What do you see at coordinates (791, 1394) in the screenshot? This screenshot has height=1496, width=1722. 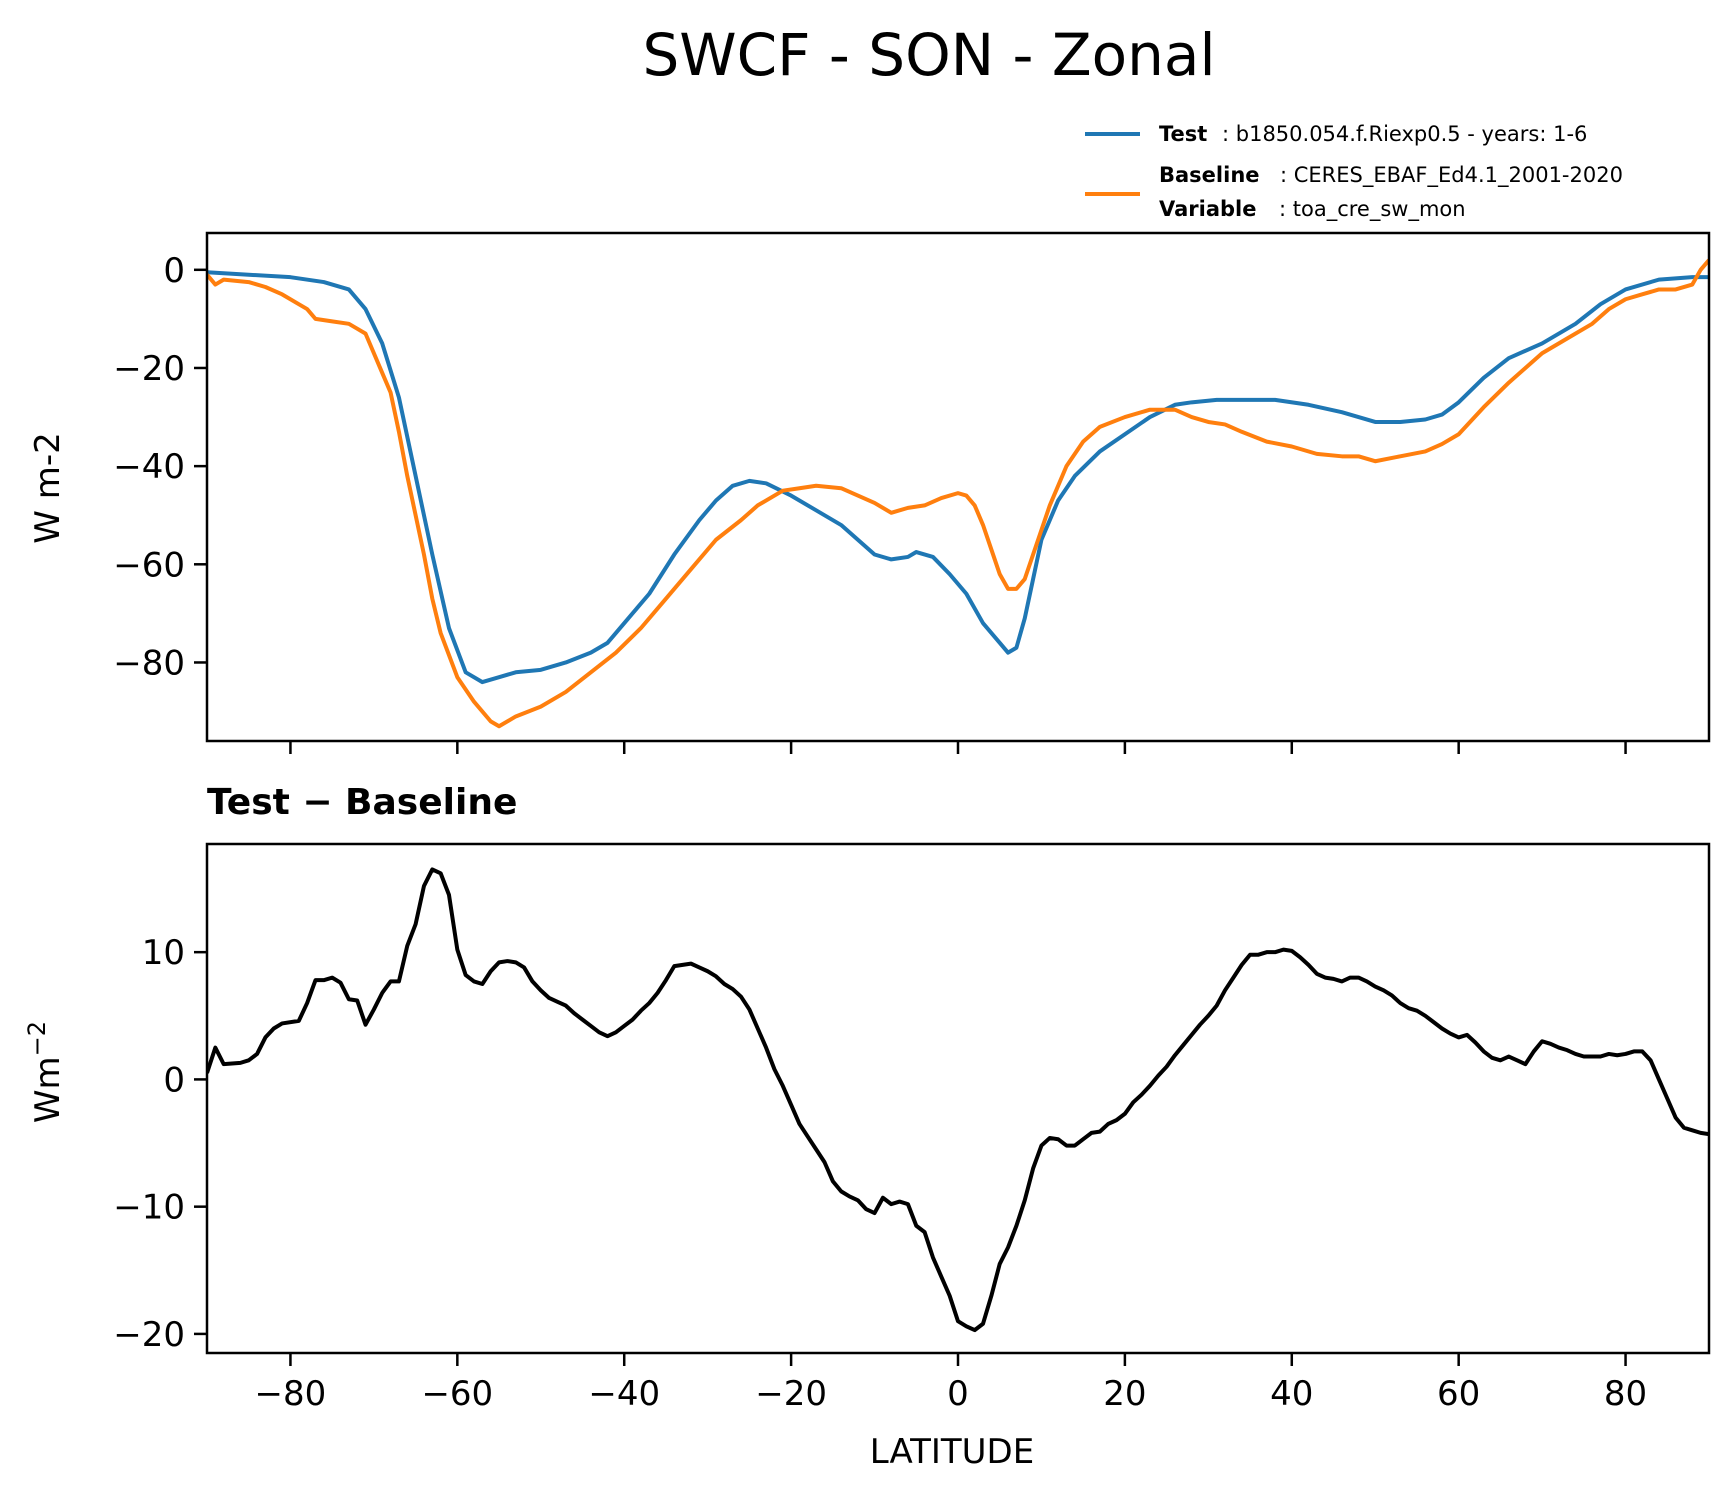 I see `bottom-x-tick-label: −20` at bounding box center [791, 1394].